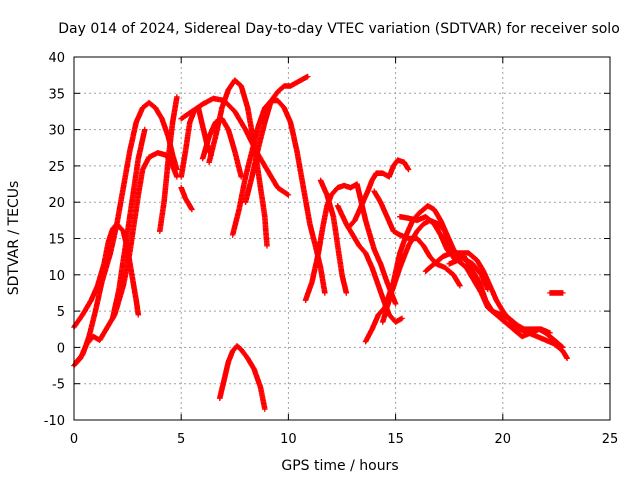 Image resolution: width=640 pixels, height=480 pixels. Describe the element at coordinates (395, 439) in the screenshot. I see `x-tick-label: 15` at that location.